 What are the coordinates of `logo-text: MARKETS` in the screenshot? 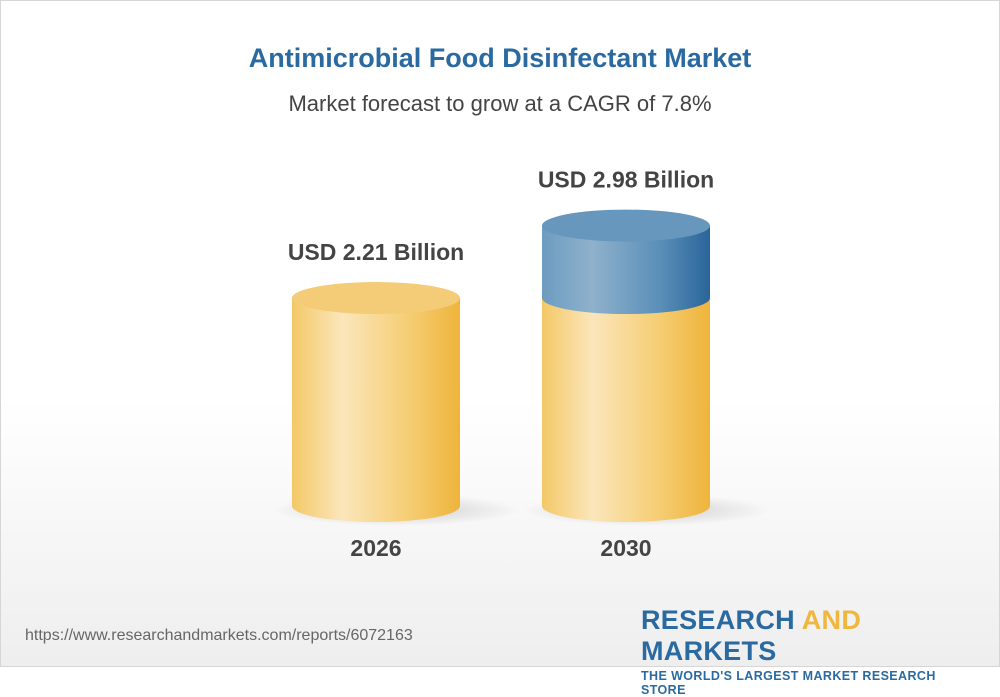 It's located at (709, 651).